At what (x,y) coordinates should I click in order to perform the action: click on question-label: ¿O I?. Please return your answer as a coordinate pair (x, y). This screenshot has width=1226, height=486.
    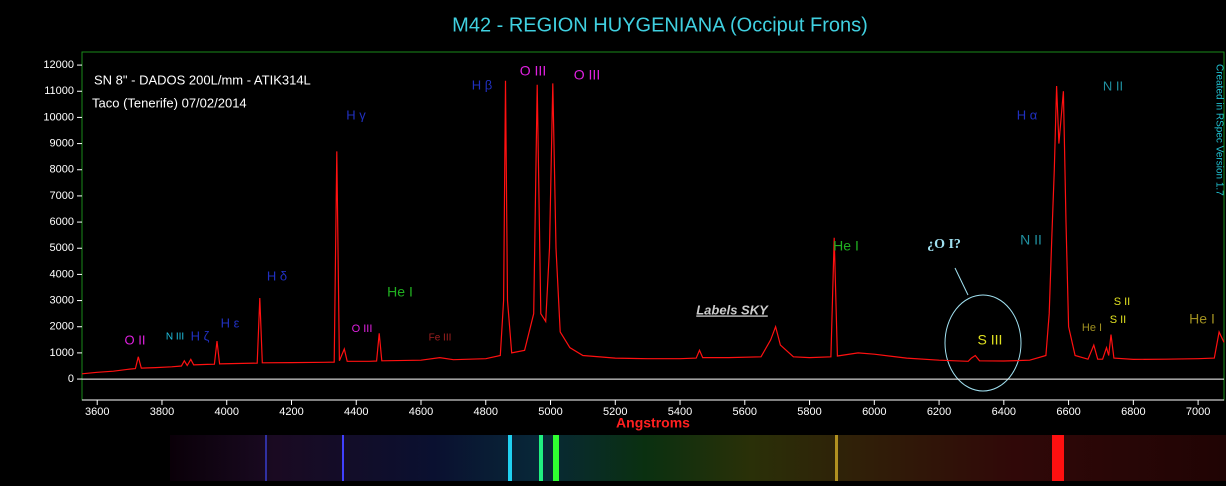
    Looking at the image, I should click on (944, 244).